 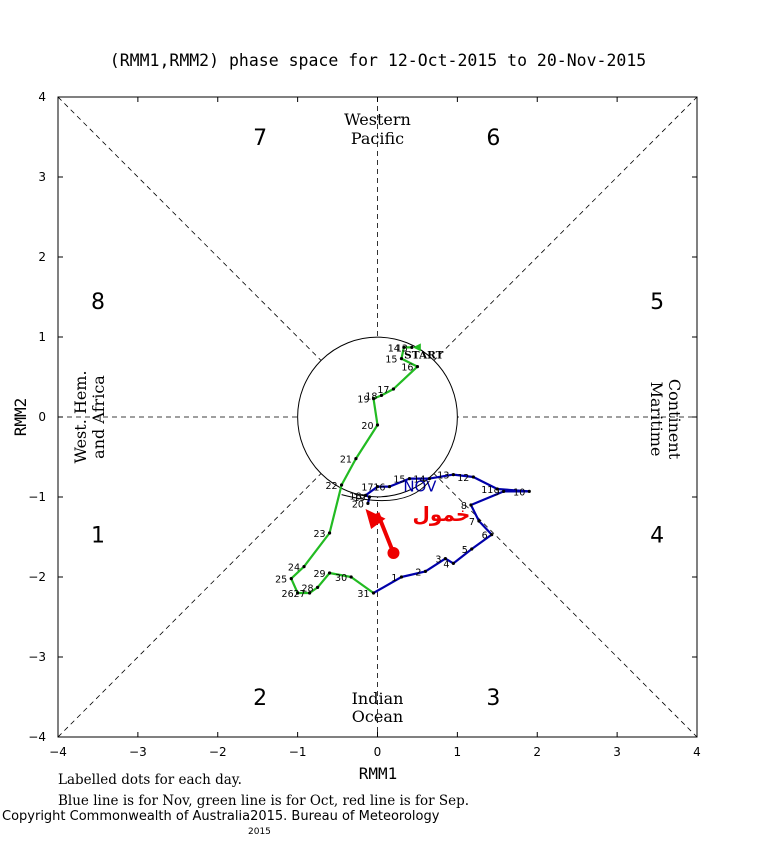 I want to click on phase-label: 1, so click(x=98, y=536).